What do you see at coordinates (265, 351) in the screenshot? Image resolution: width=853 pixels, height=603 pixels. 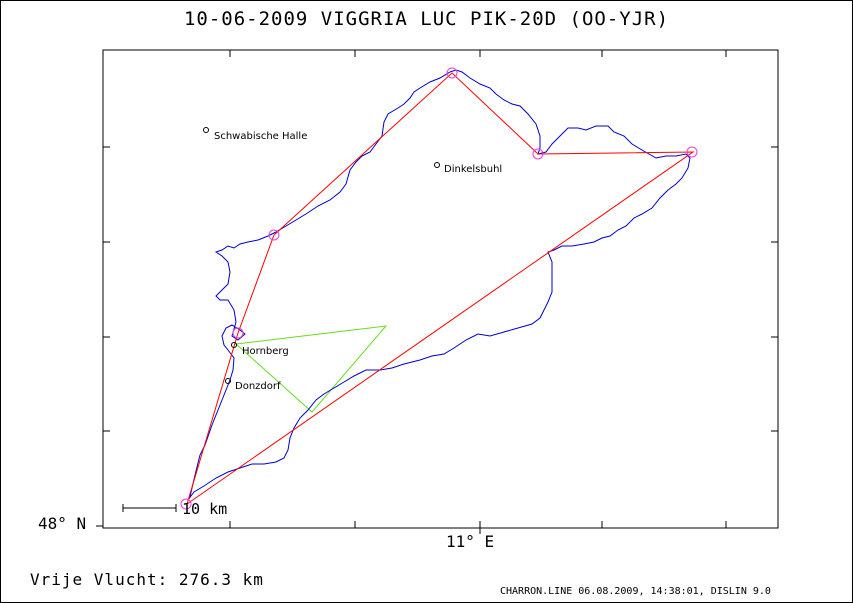 I see `town-label: Hornberg` at bounding box center [265, 351].